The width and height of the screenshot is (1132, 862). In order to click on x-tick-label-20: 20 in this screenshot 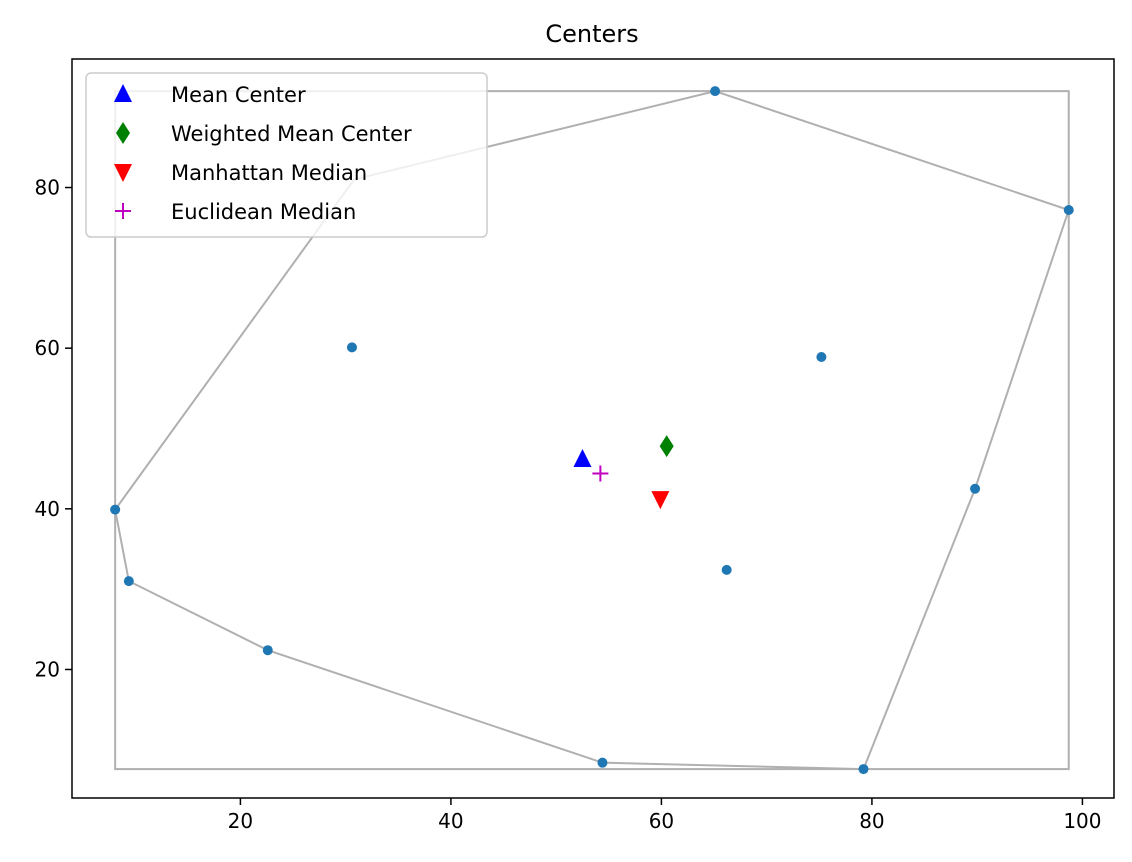, I will do `click(240, 821)`.